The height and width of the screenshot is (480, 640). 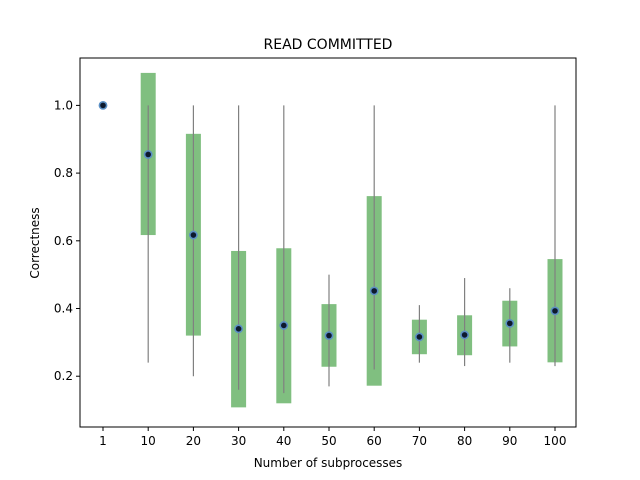 I want to click on y-tick-label-0.6: 0.6, so click(x=63, y=241).